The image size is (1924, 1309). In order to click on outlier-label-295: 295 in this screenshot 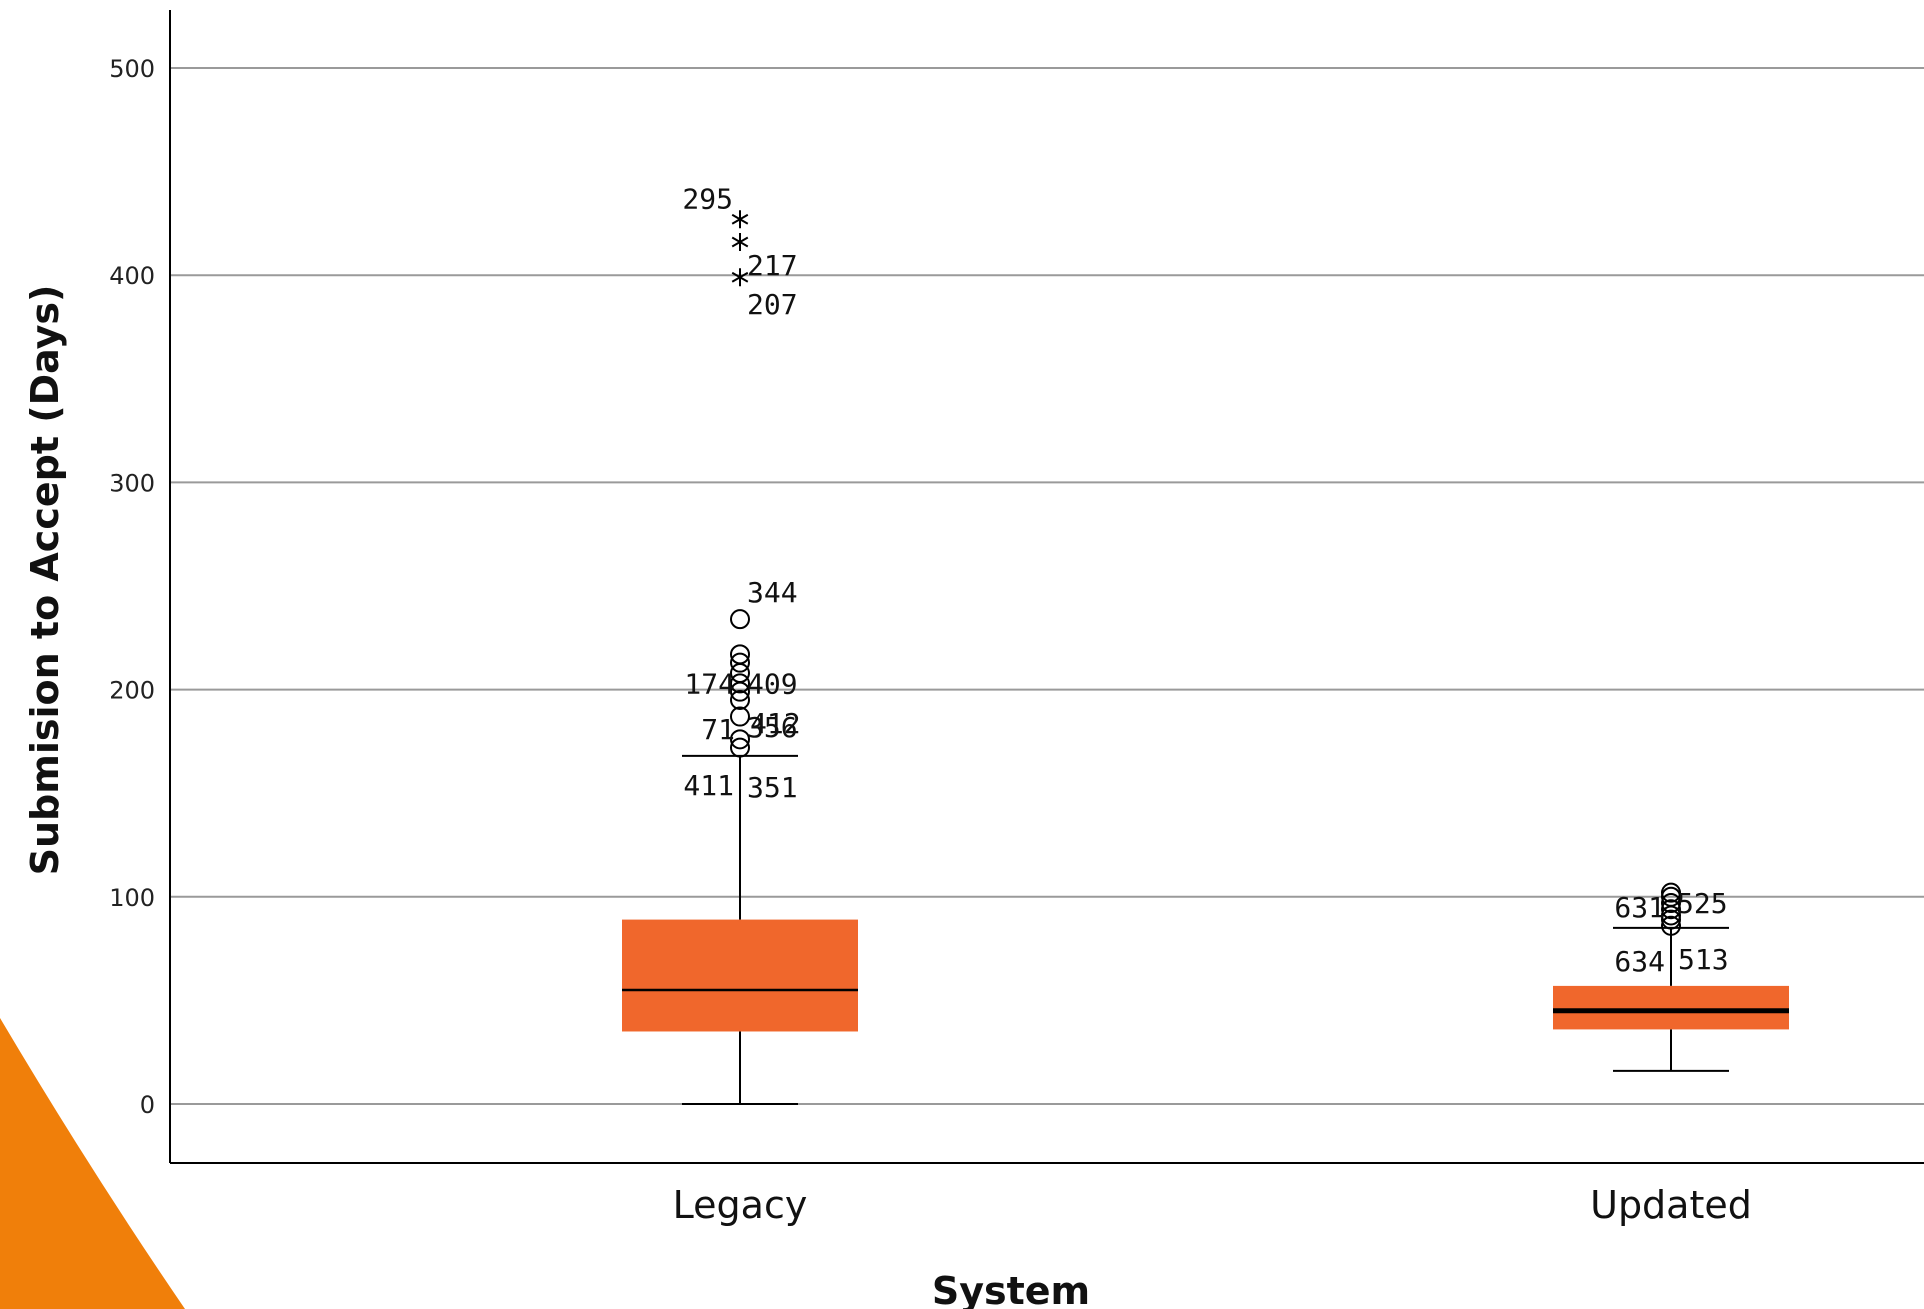, I will do `click(707, 199)`.